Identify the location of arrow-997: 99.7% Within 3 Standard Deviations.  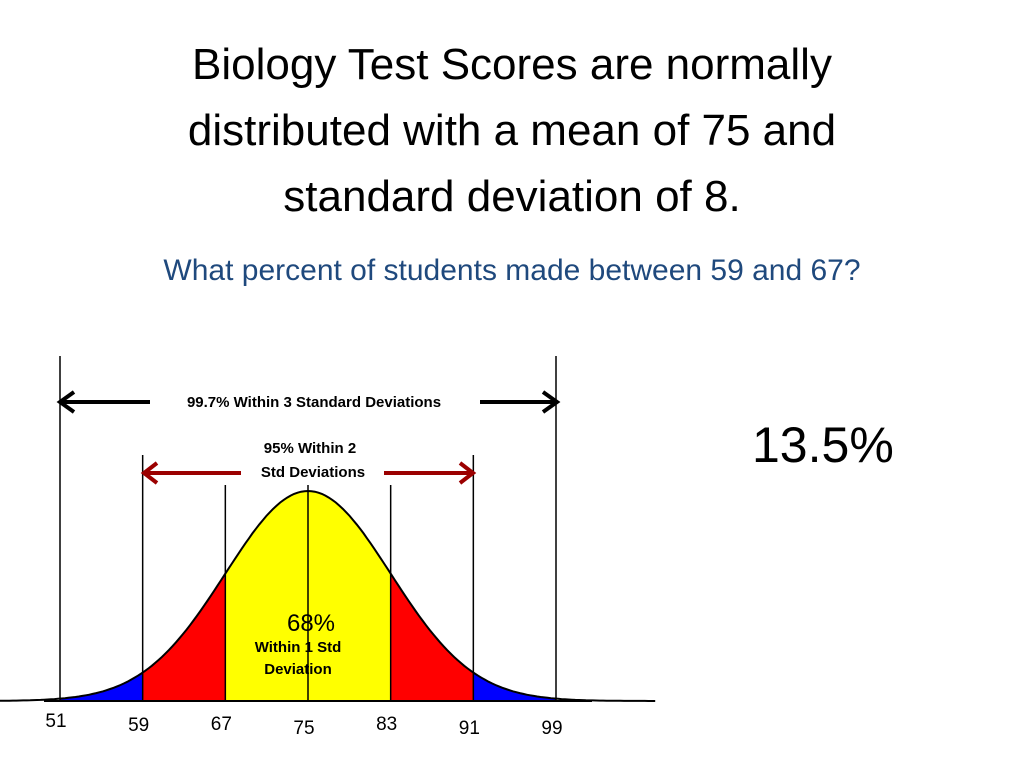
(308, 402).